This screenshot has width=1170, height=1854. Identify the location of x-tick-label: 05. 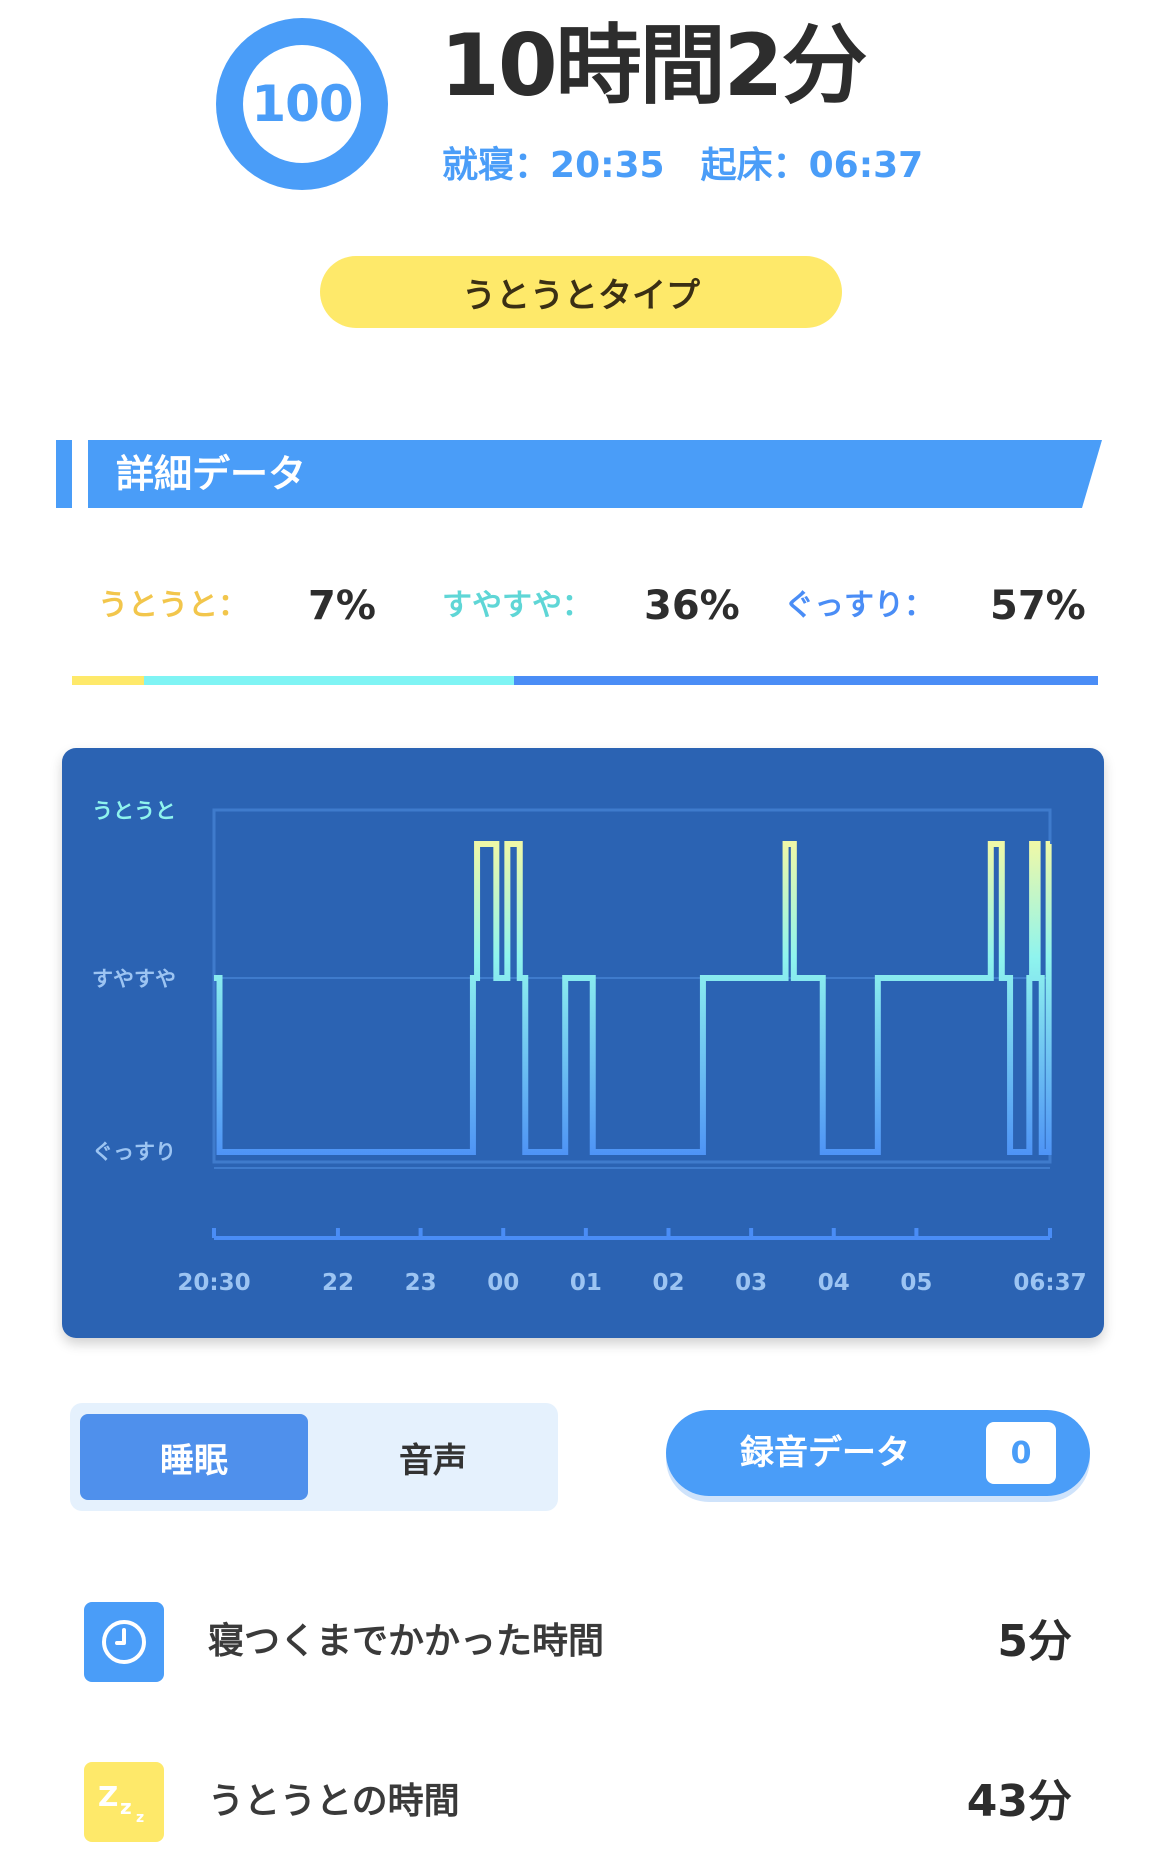
(916, 1283).